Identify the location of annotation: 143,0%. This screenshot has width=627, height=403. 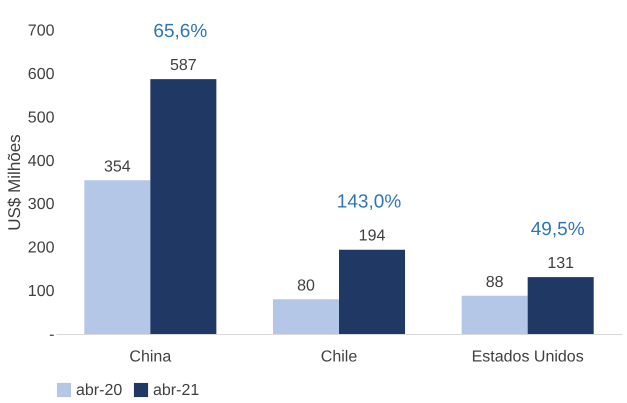
(369, 202).